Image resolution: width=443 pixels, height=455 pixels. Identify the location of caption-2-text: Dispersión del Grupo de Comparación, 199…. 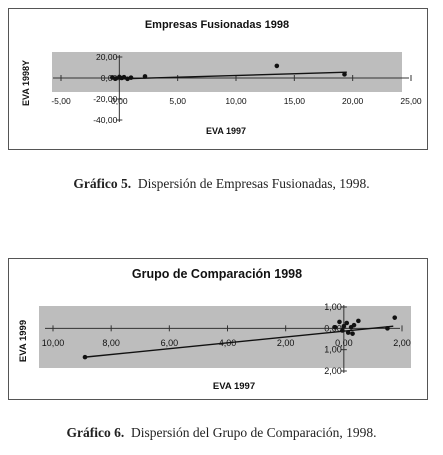
(253, 432).